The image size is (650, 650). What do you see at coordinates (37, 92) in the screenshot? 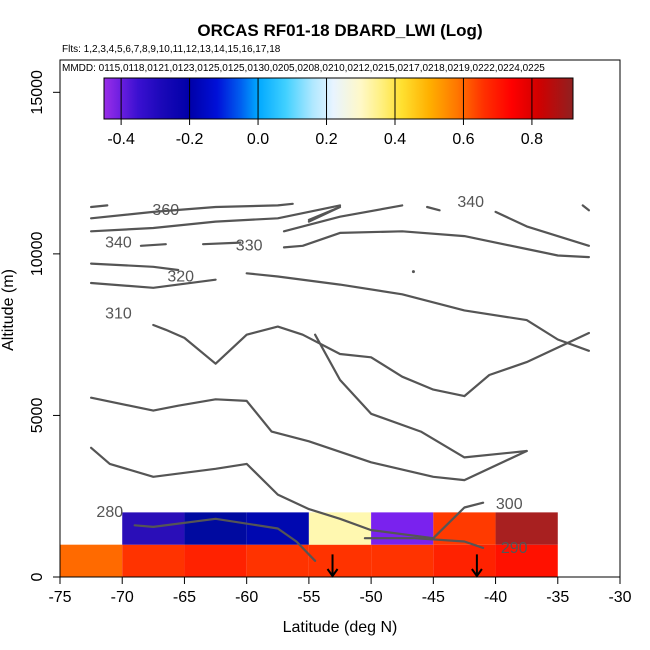
I see `y-tick-label: 15000` at bounding box center [37, 92].